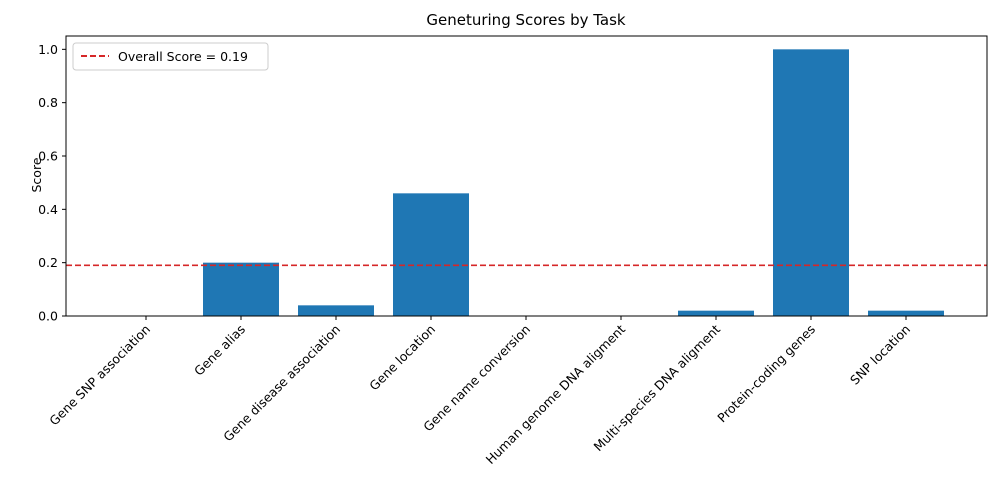  I want to click on chart-title: Geneturing Scores by Task, so click(526, 20).